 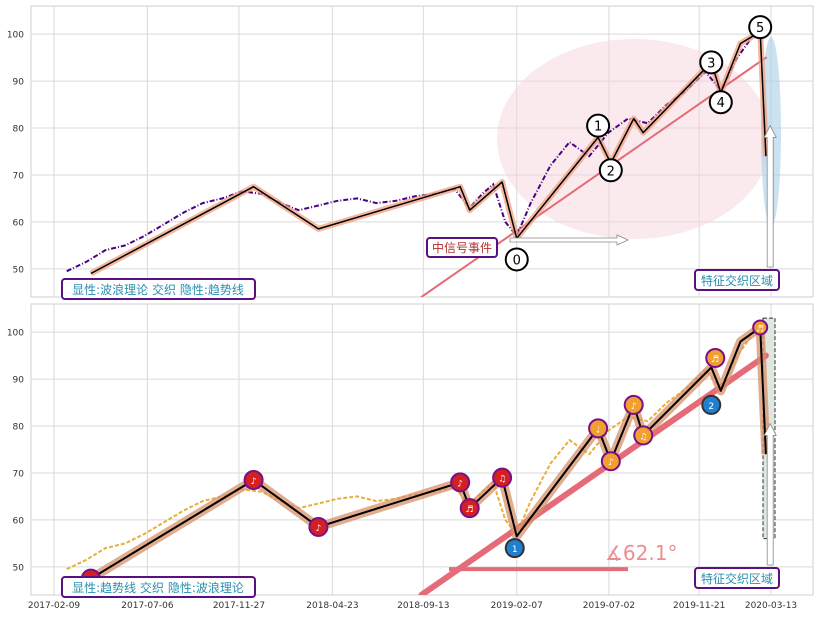 I want to click on signal-box, so click(x=462, y=247).